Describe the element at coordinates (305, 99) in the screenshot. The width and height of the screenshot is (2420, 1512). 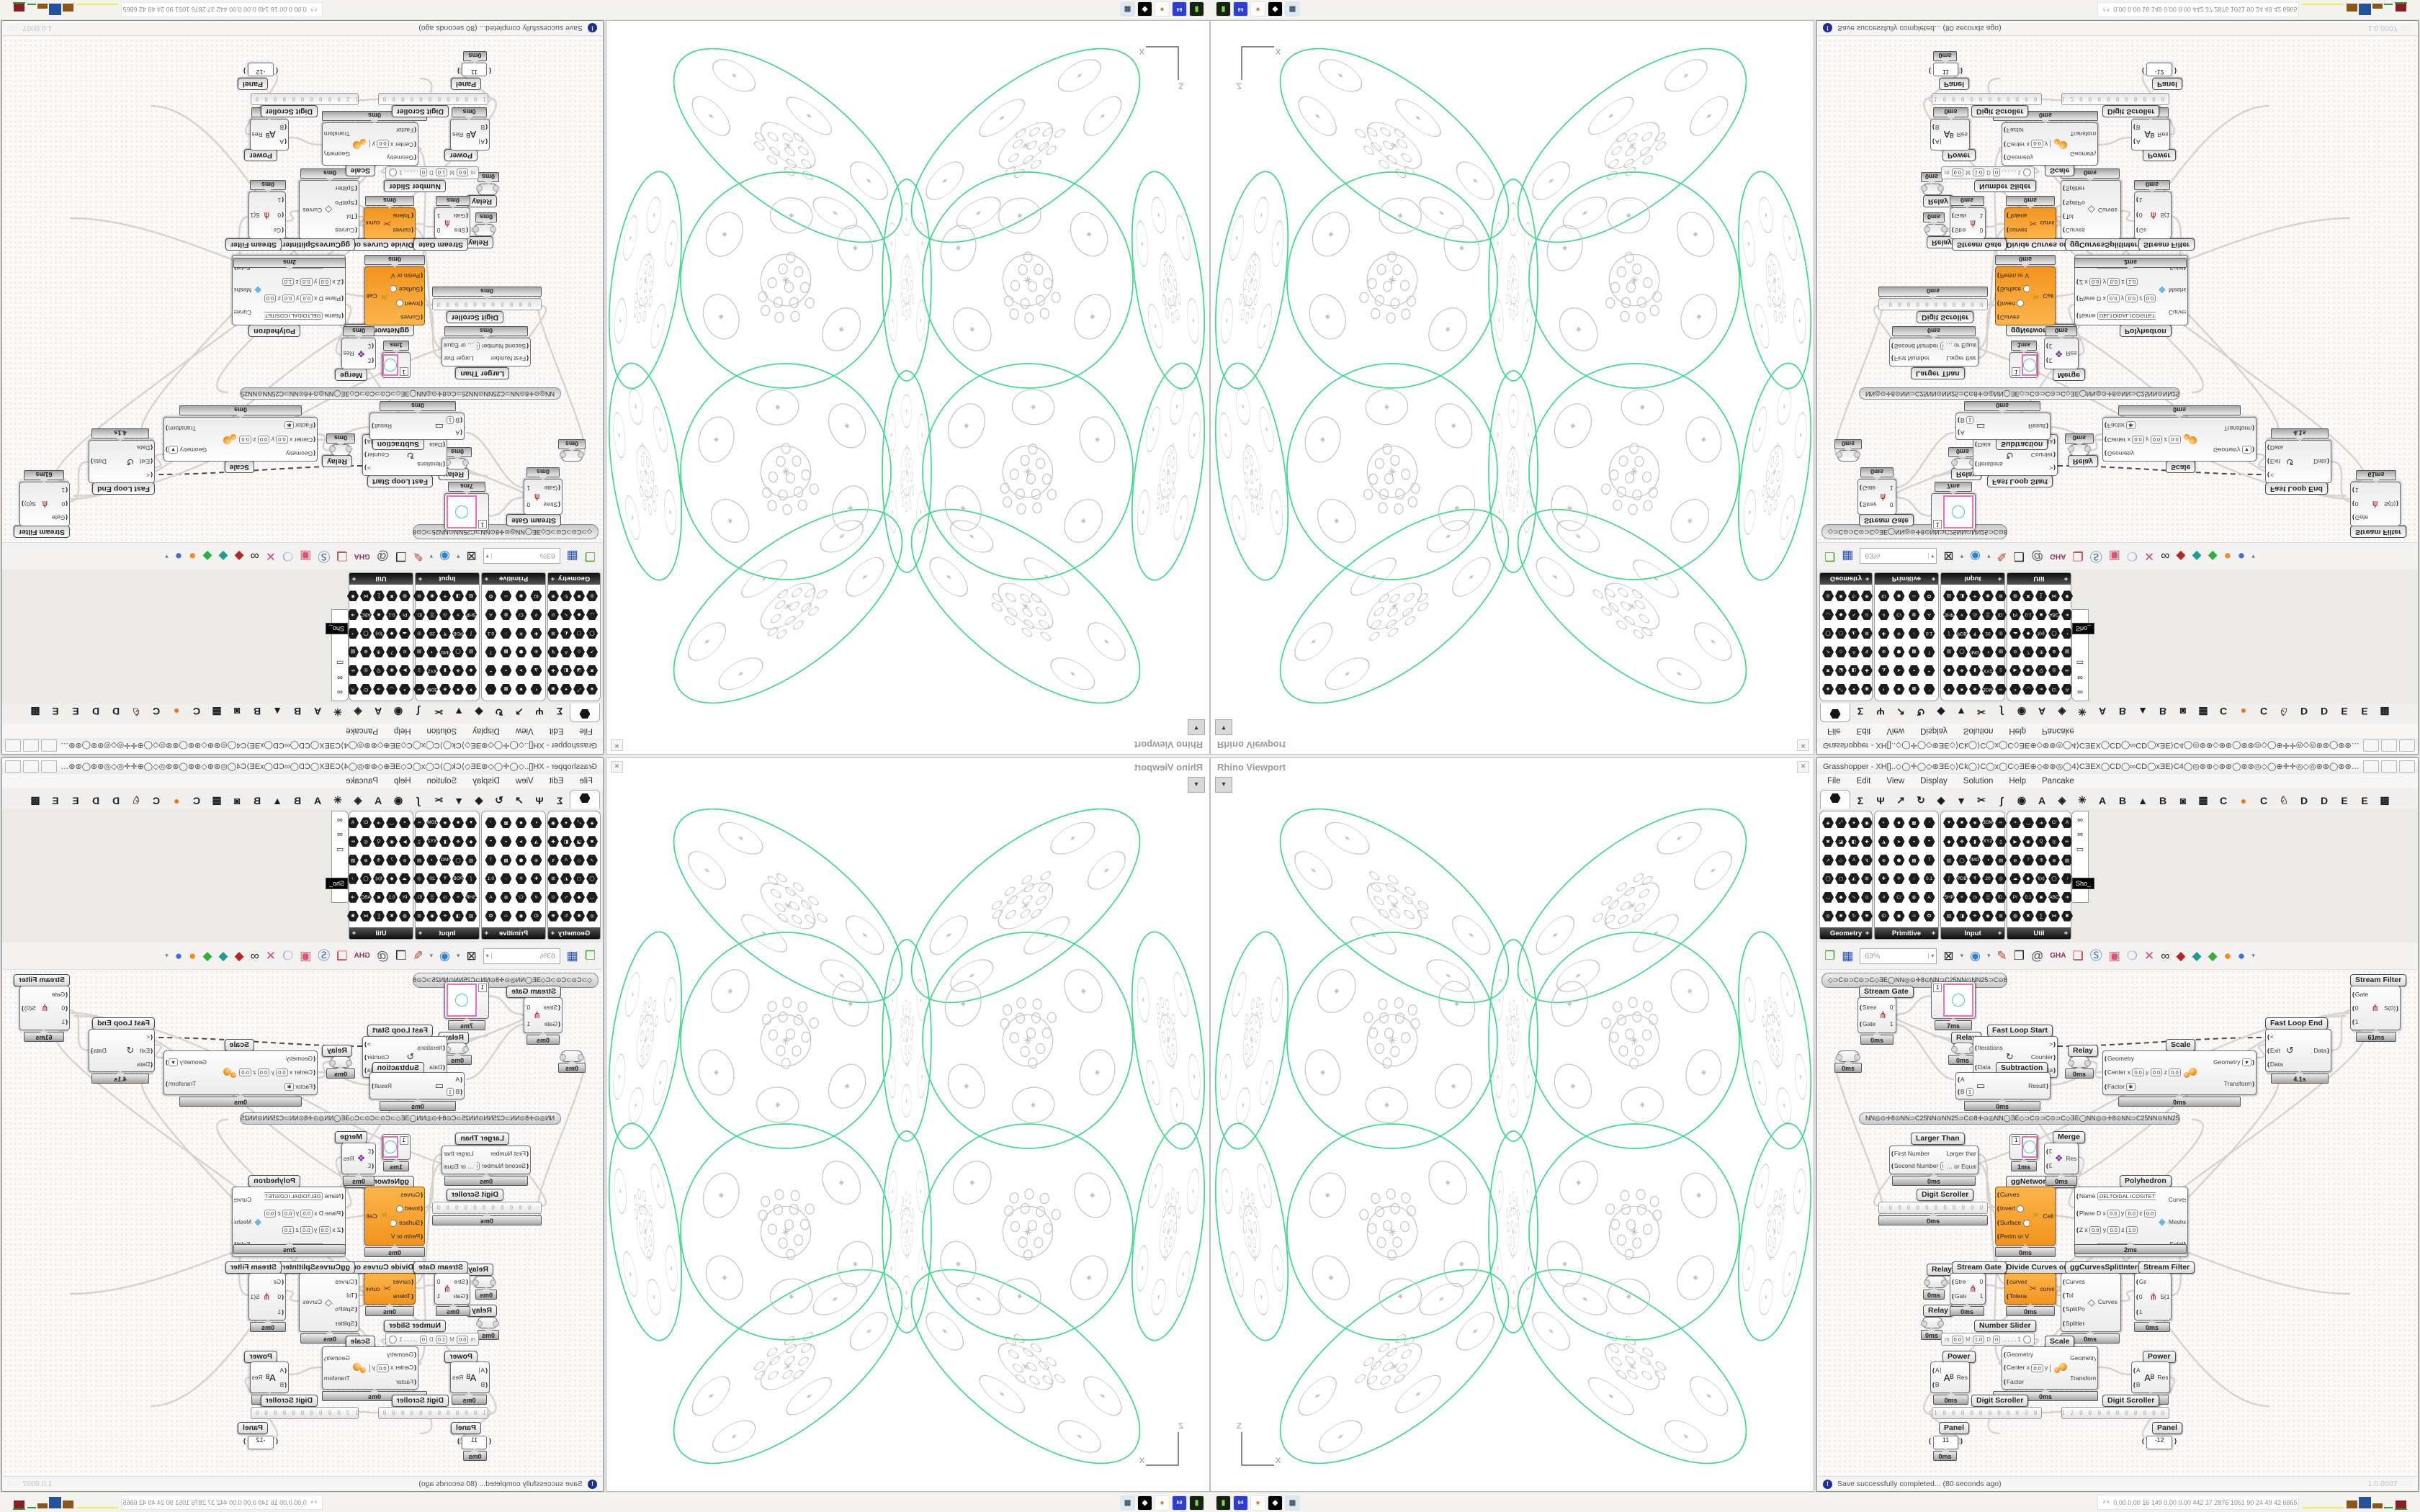
I see `digit-scroller-node: -1 2 0 0 0 0 0 0 0 0 0 0` at that location.